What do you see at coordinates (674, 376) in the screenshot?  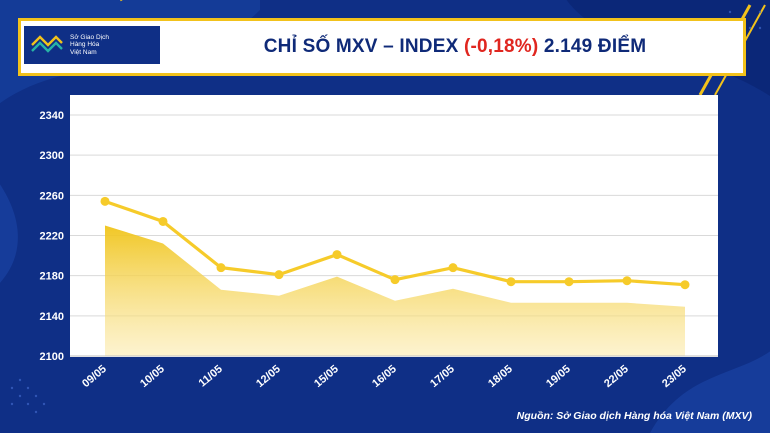 I see `x-tick-label: 23/05` at bounding box center [674, 376].